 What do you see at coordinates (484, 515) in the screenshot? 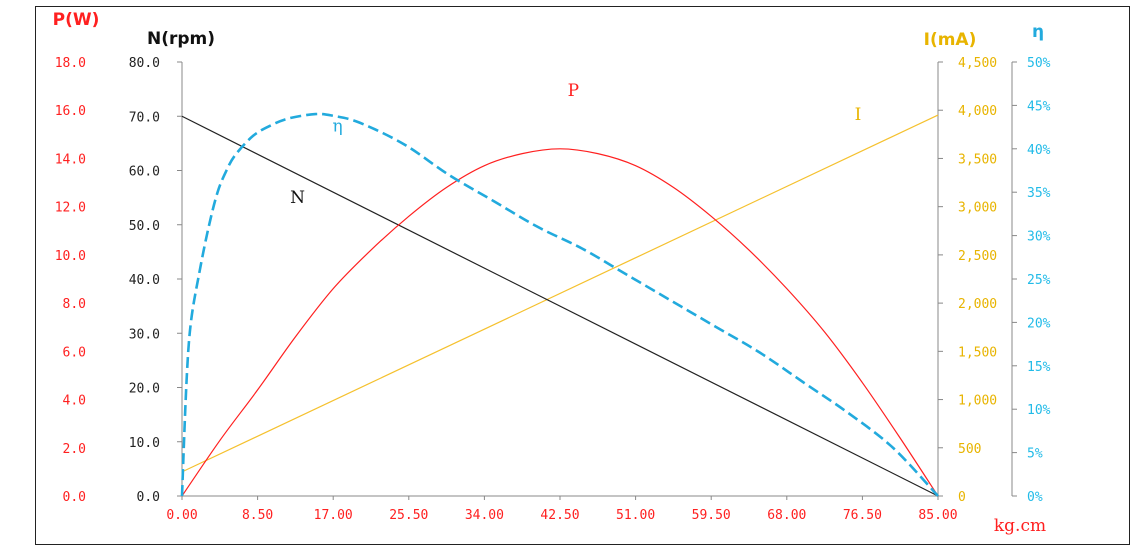
I see `x-tick-label: 34.00` at bounding box center [484, 515].